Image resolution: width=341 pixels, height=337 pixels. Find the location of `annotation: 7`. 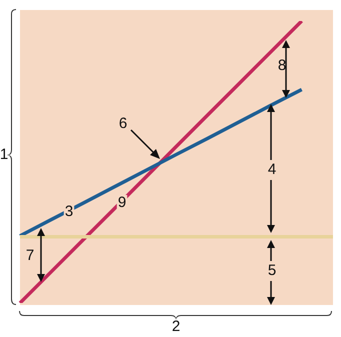

annotation: 7 is located at coordinates (30, 255).